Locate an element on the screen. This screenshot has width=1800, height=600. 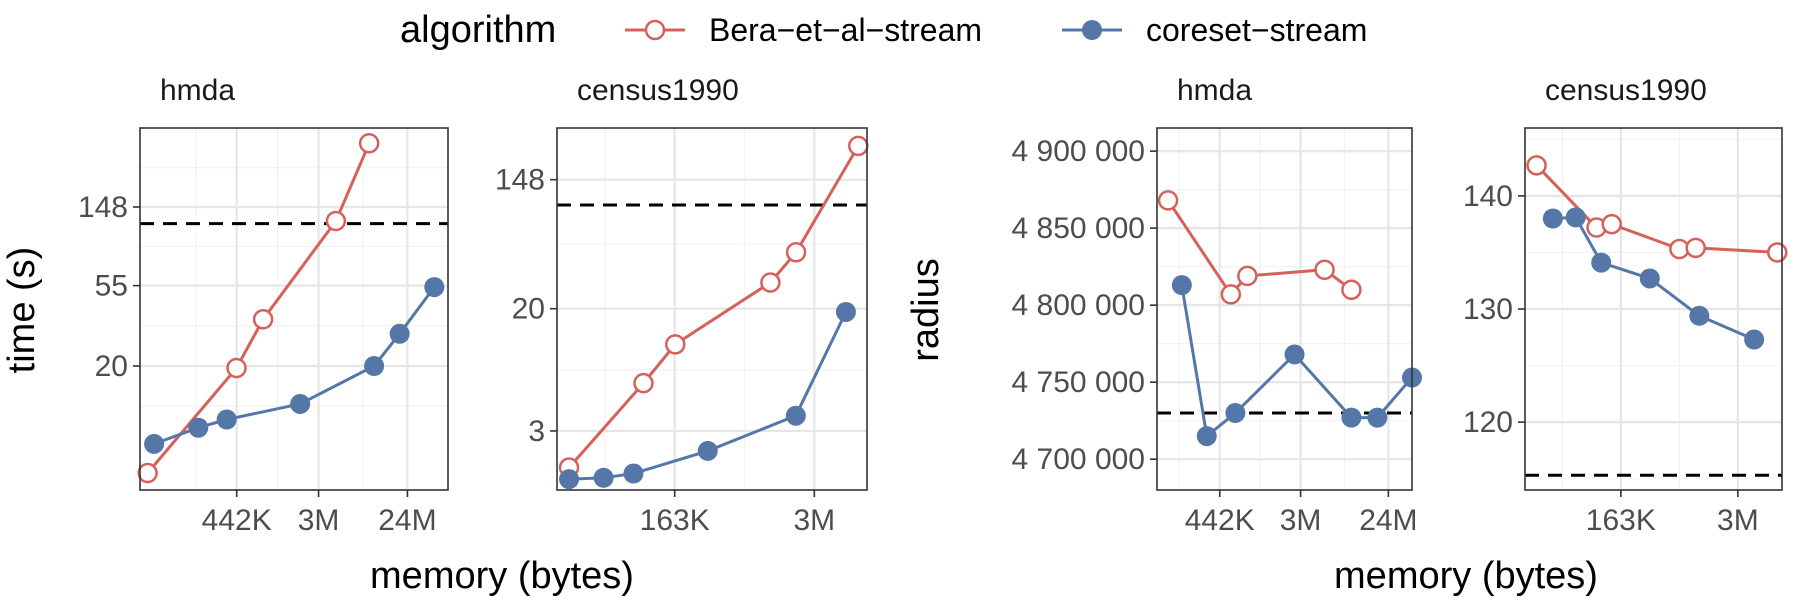
y-tick-label: 4 900 000 is located at coordinates (1078, 151).